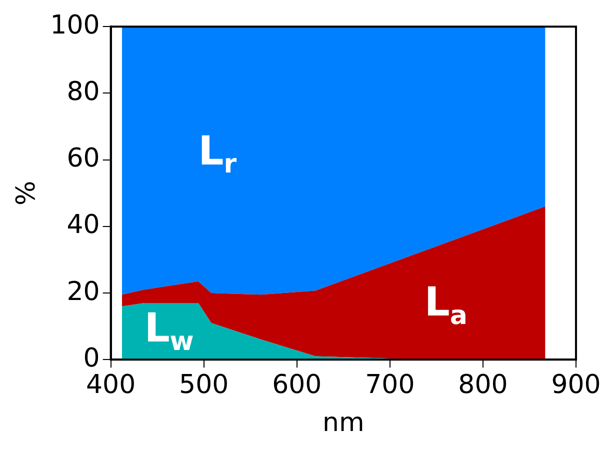  I want to click on x-tick-label: 800, so click(483, 385).